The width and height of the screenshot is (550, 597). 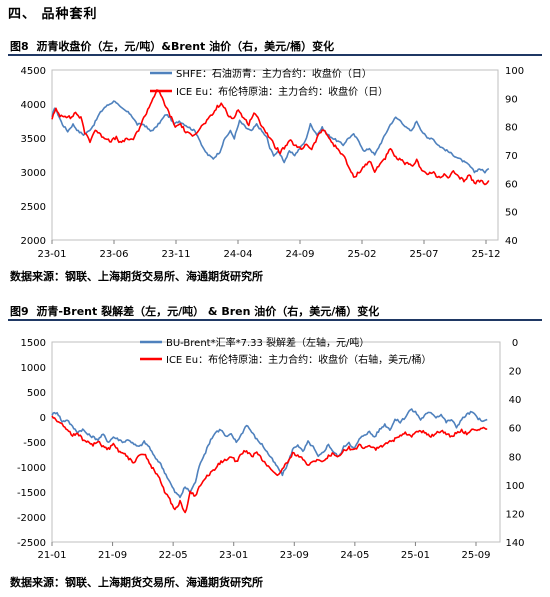 What do you see at coordinates (237, 254) in the screenshot?
I see `x-tick-label: 24-04` at bounding box center [237, 254].